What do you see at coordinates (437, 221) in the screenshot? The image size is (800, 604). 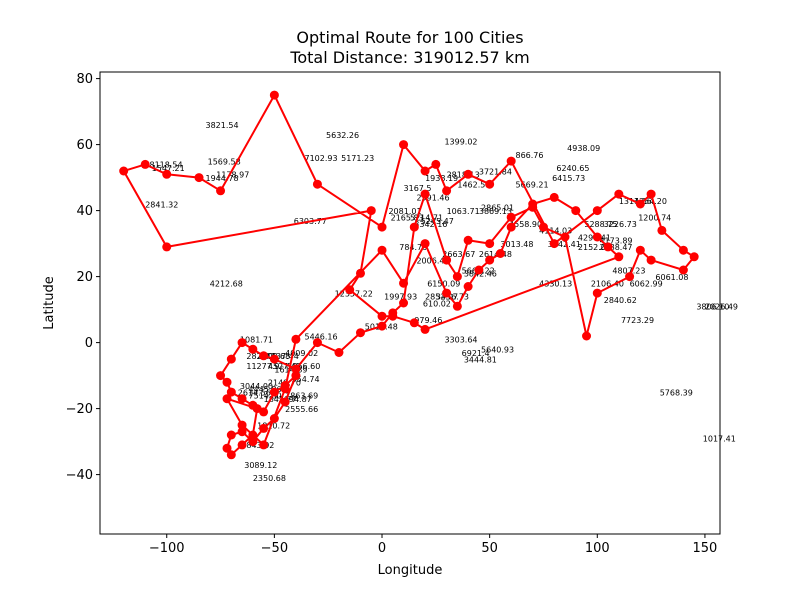 I see `edge-distance-label: 5245.47` at bounding box center [437, 221].